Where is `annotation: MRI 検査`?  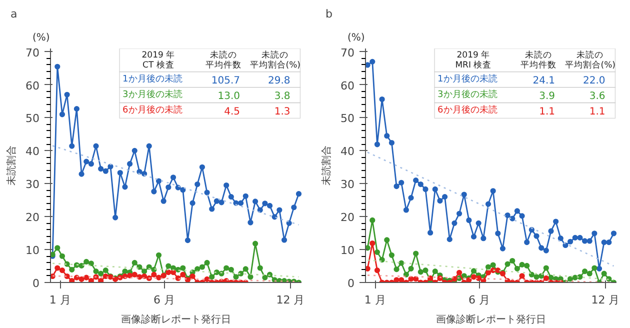 annotation: MRI 検査 is located at coordinates (473, 64).